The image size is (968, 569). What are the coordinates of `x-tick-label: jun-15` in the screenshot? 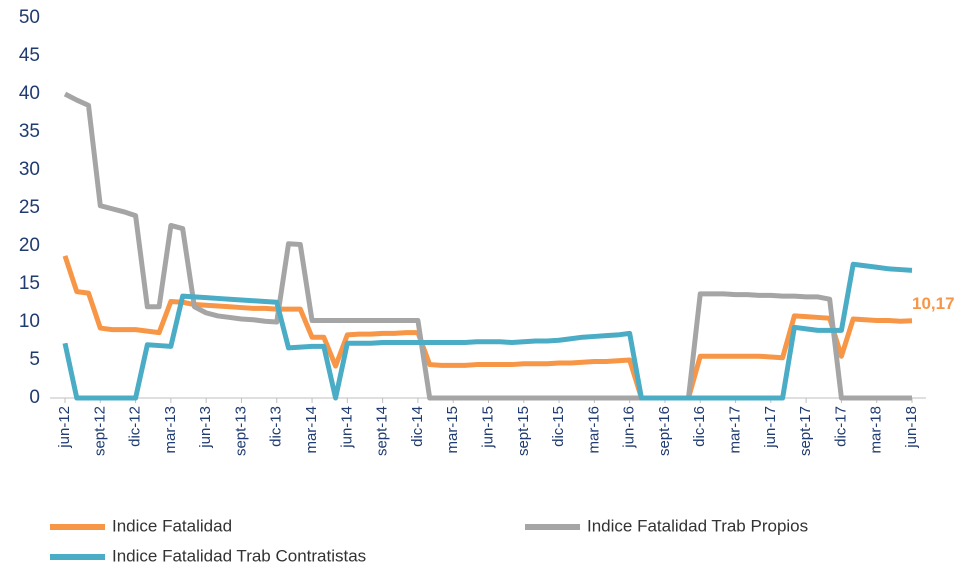 It's located at (487, 427).